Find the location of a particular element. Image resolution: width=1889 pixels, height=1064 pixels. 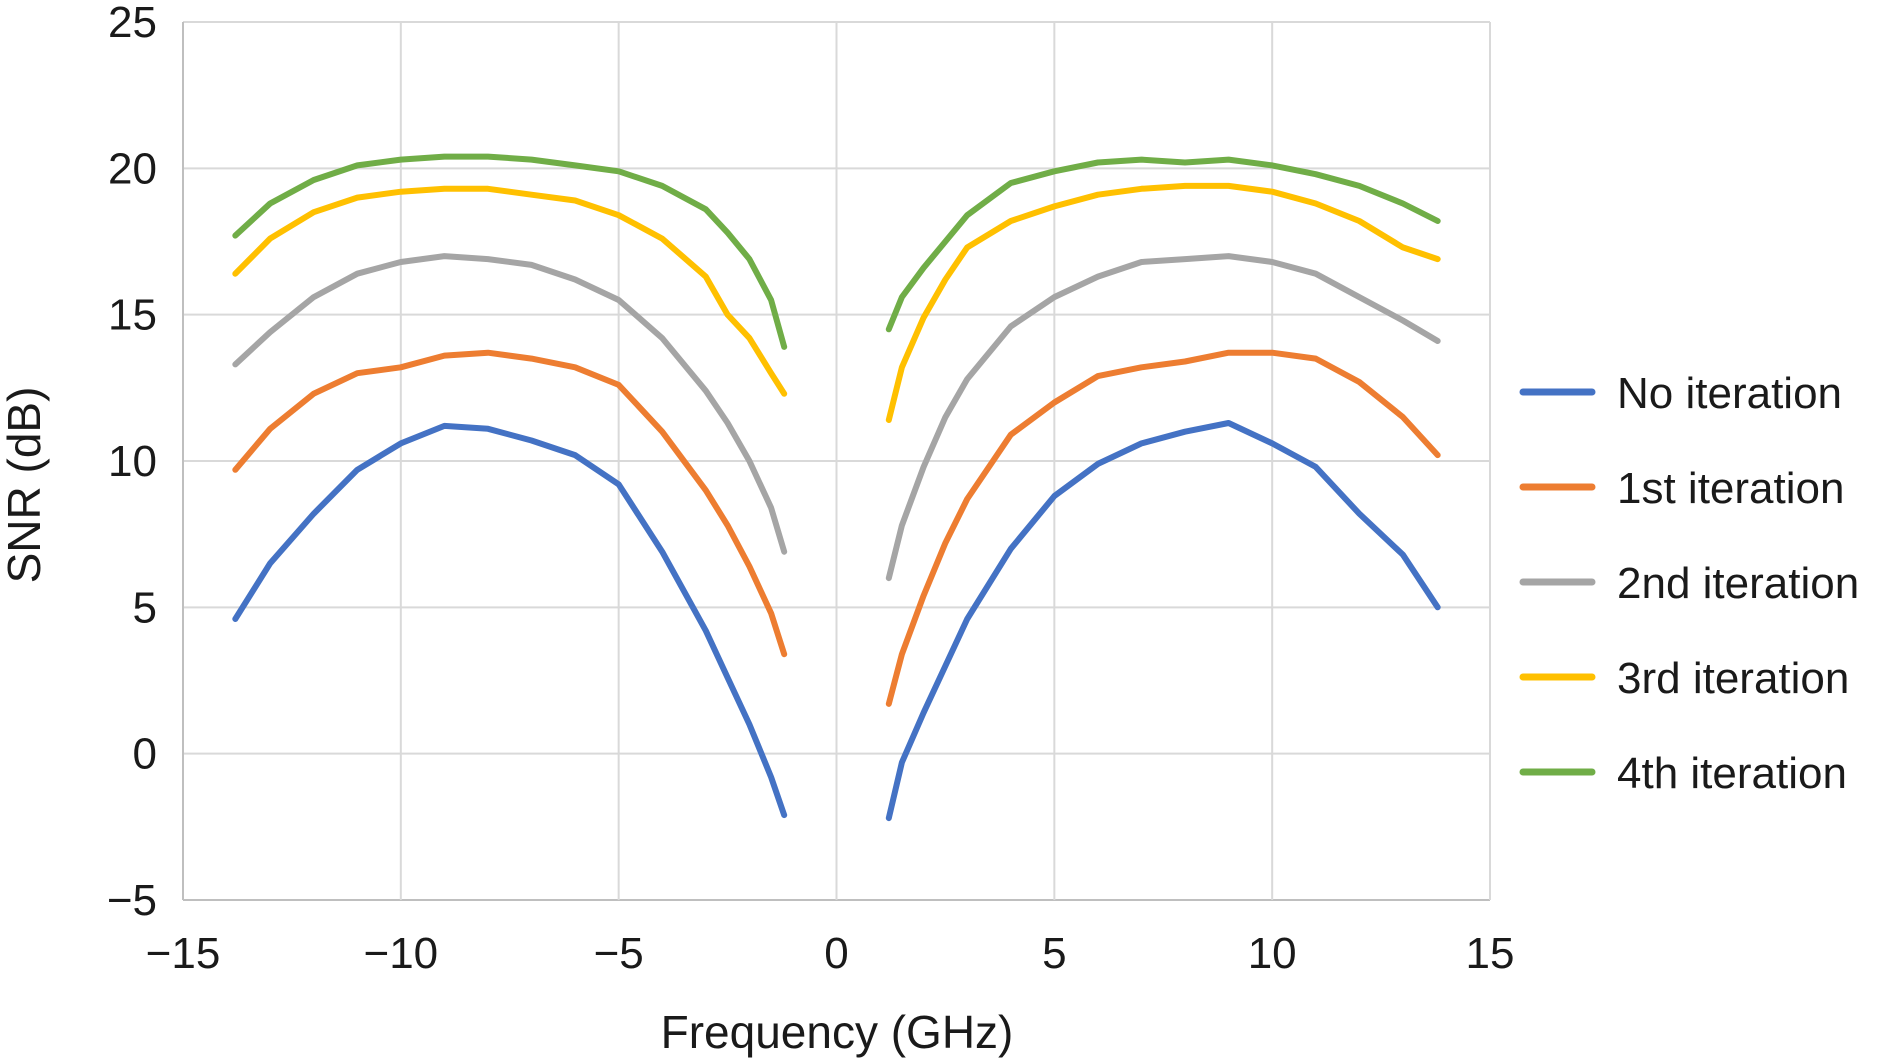

series-1st-iteration-left is located at coordinates (510, 503).